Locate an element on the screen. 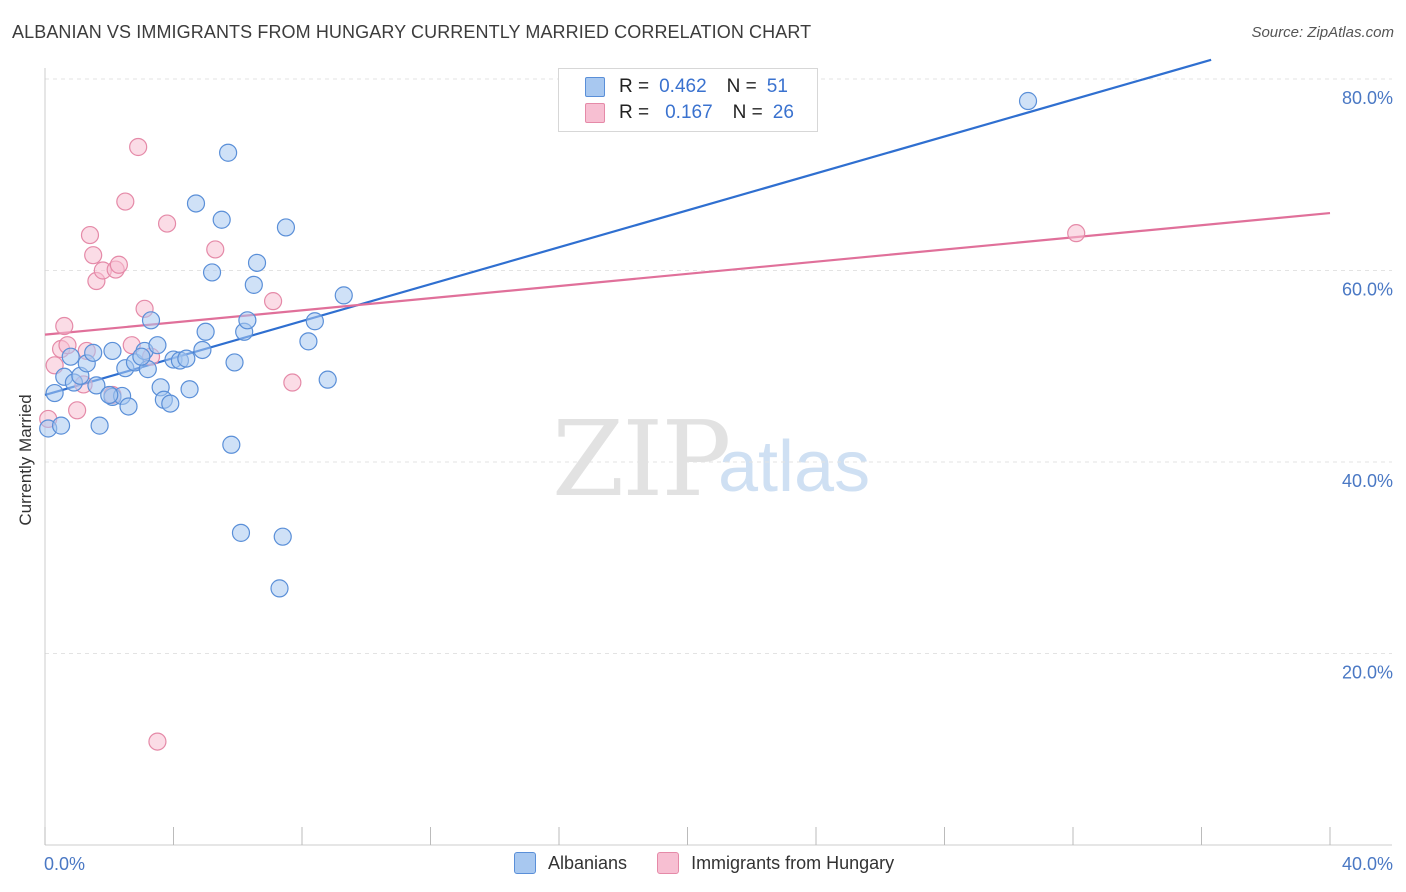 The width and height of the screenshot is (1406, 892). hungary-n-value: 26 is located at coordinates (783, 112).